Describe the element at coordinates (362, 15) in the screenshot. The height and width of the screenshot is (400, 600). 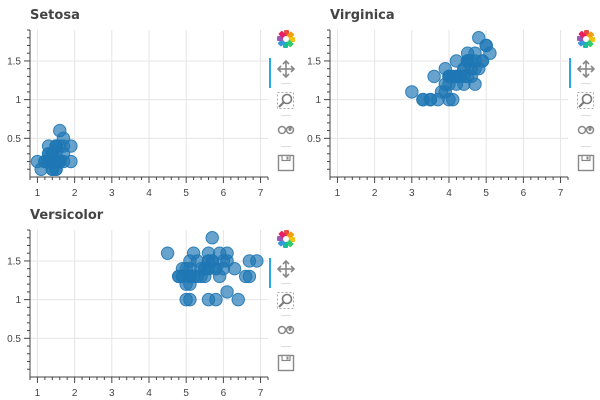
I see `chart-title: Virginica` at that location.